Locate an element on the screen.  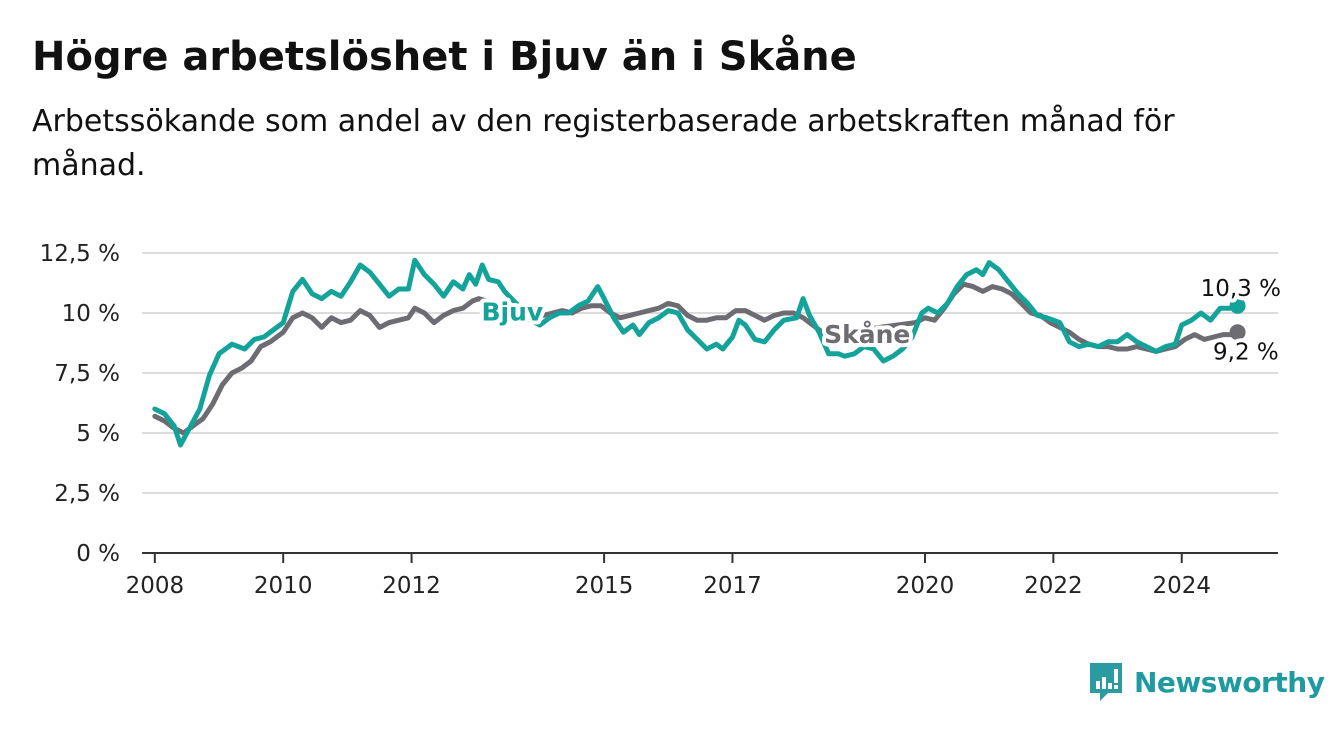
end-value-bjuv-halo: 10,3 % is located at coordinates (1241, 289).